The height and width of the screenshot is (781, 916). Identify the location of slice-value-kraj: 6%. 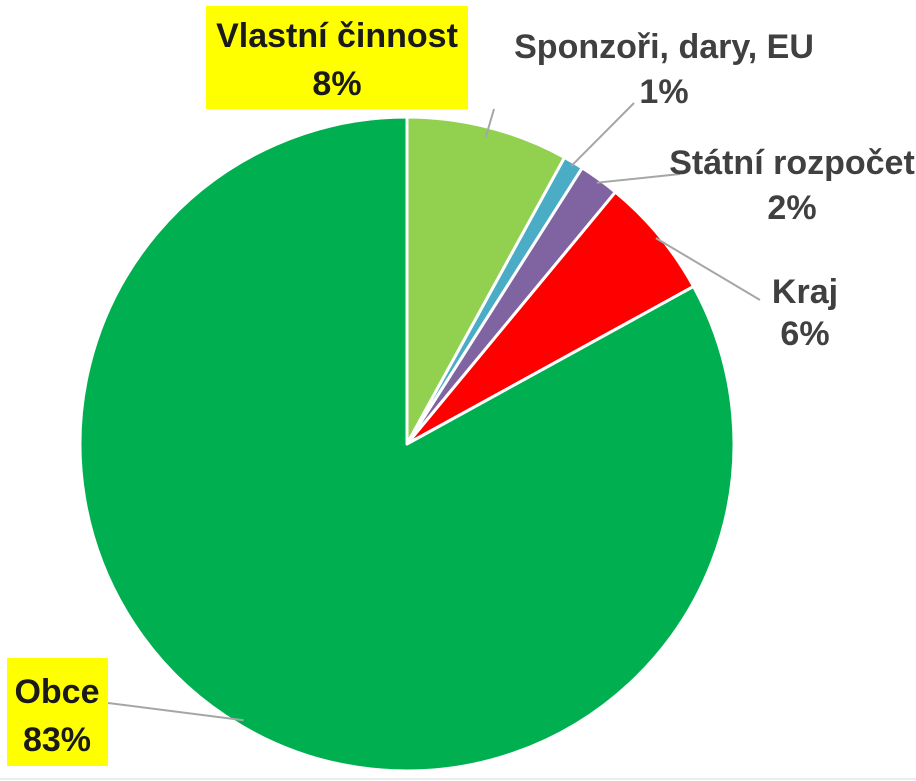
(804, 334).